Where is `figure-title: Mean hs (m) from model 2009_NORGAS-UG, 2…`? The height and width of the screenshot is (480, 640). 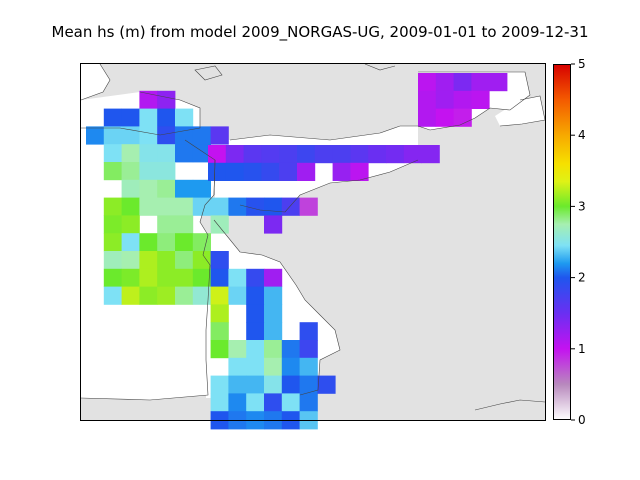
figure-title: Mean hs (m) from model 2009_NORGAS-UG, 2… is located at coordinates (320, 32).